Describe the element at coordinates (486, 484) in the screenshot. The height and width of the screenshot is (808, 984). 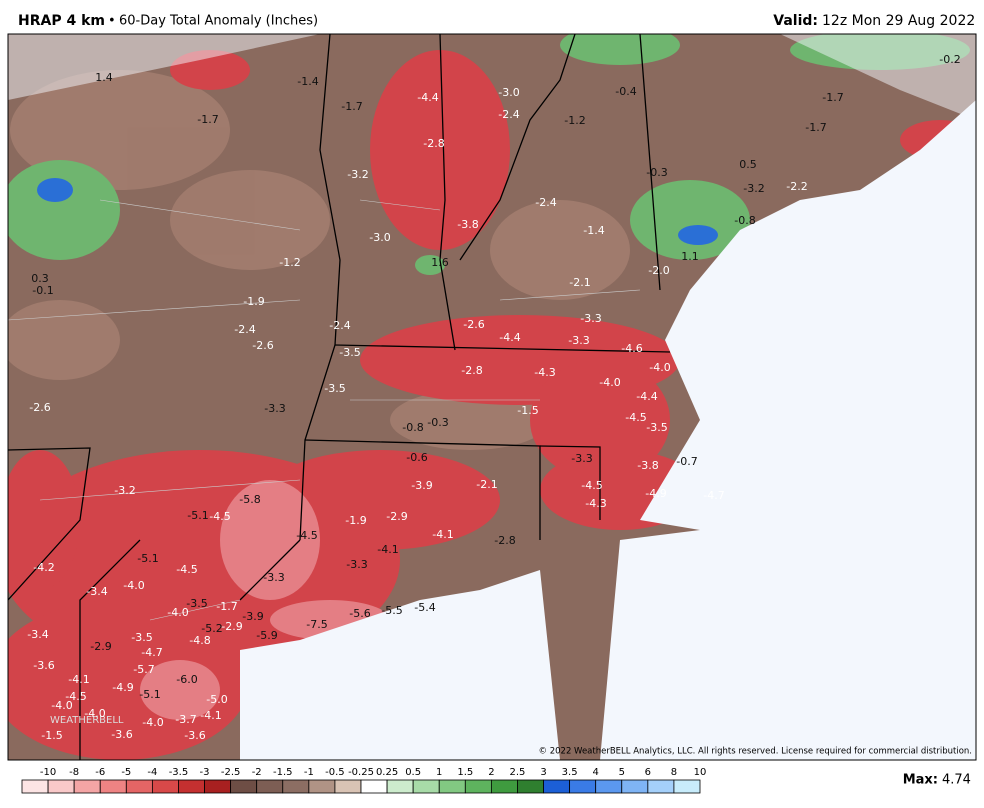
I see `anomaly-label: -2.1` at that location.